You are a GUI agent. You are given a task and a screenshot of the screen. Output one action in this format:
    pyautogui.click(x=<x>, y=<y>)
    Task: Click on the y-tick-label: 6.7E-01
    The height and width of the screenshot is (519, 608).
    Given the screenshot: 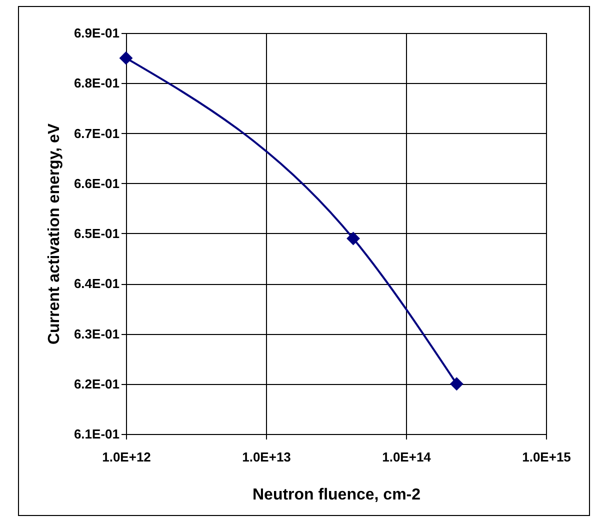 What is the action you would take?
    pyautogui.click(x=97, y=133)
    